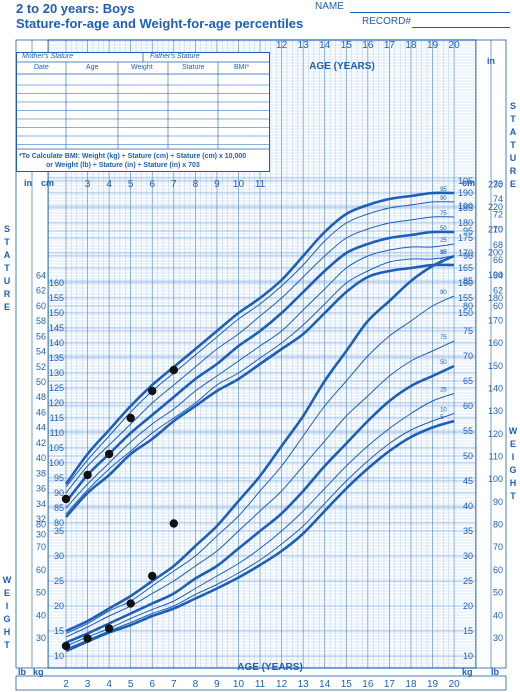 This screenshot has width=520, height=692. What do you see at coordinates (260, 184) in the screenshot?
I see `age-tick-inner: 11` at bounding box center [260, 184].